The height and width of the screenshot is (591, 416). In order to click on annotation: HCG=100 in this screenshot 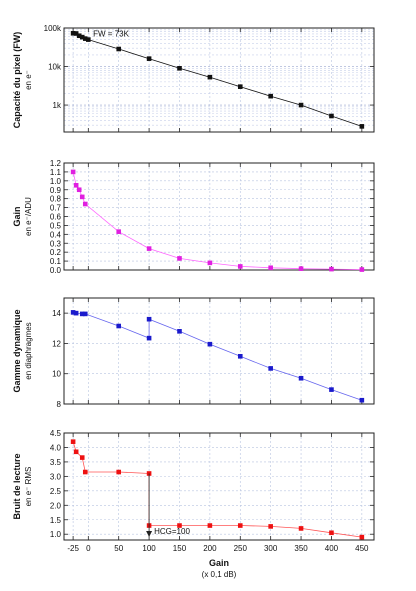, I will do `click(172, 531)`.